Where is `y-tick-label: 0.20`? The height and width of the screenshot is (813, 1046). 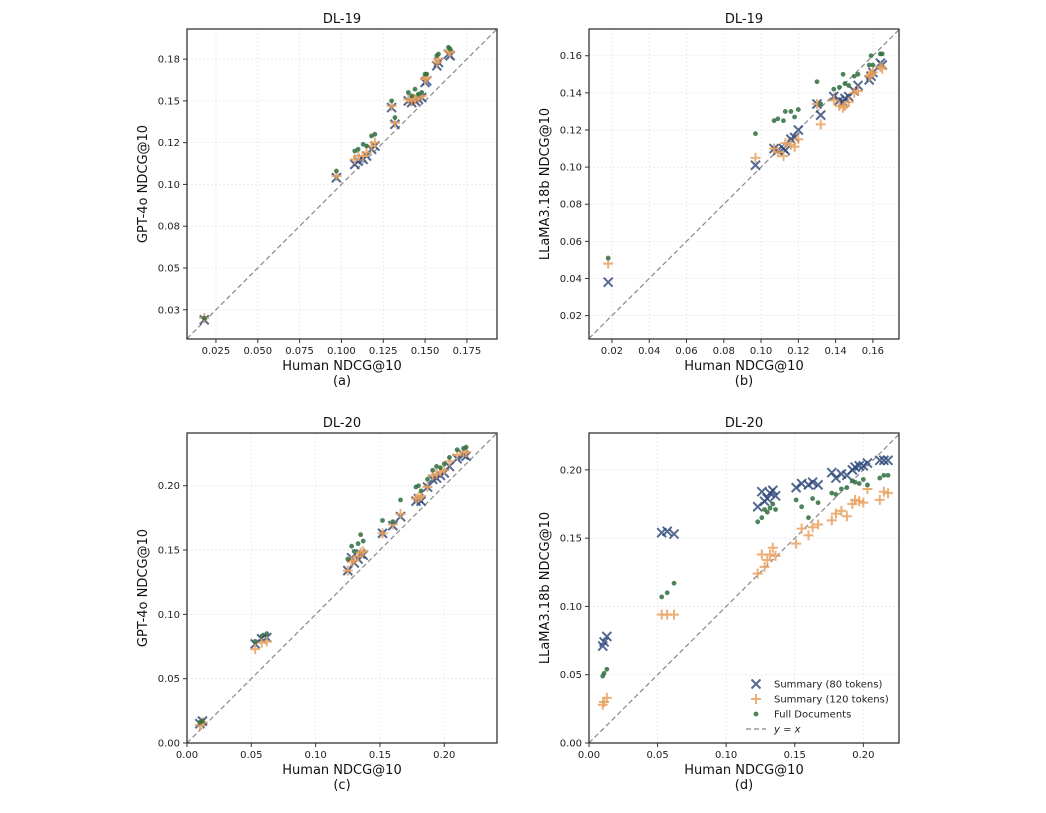 y-tick-label: 0.20 is located at coordinates (571, 470).